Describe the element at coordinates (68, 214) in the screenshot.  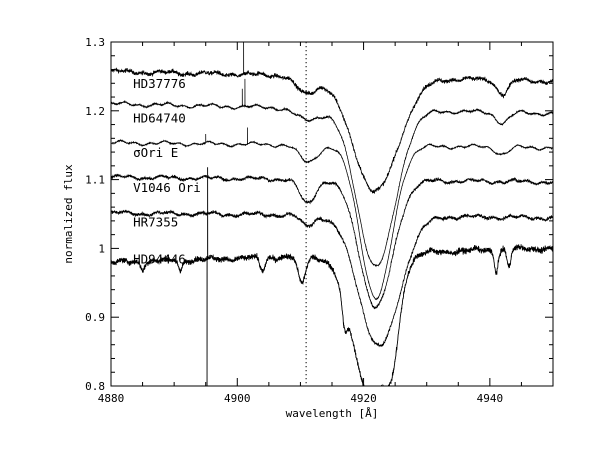
I see `y-axis-label: normalized flux` at that location.